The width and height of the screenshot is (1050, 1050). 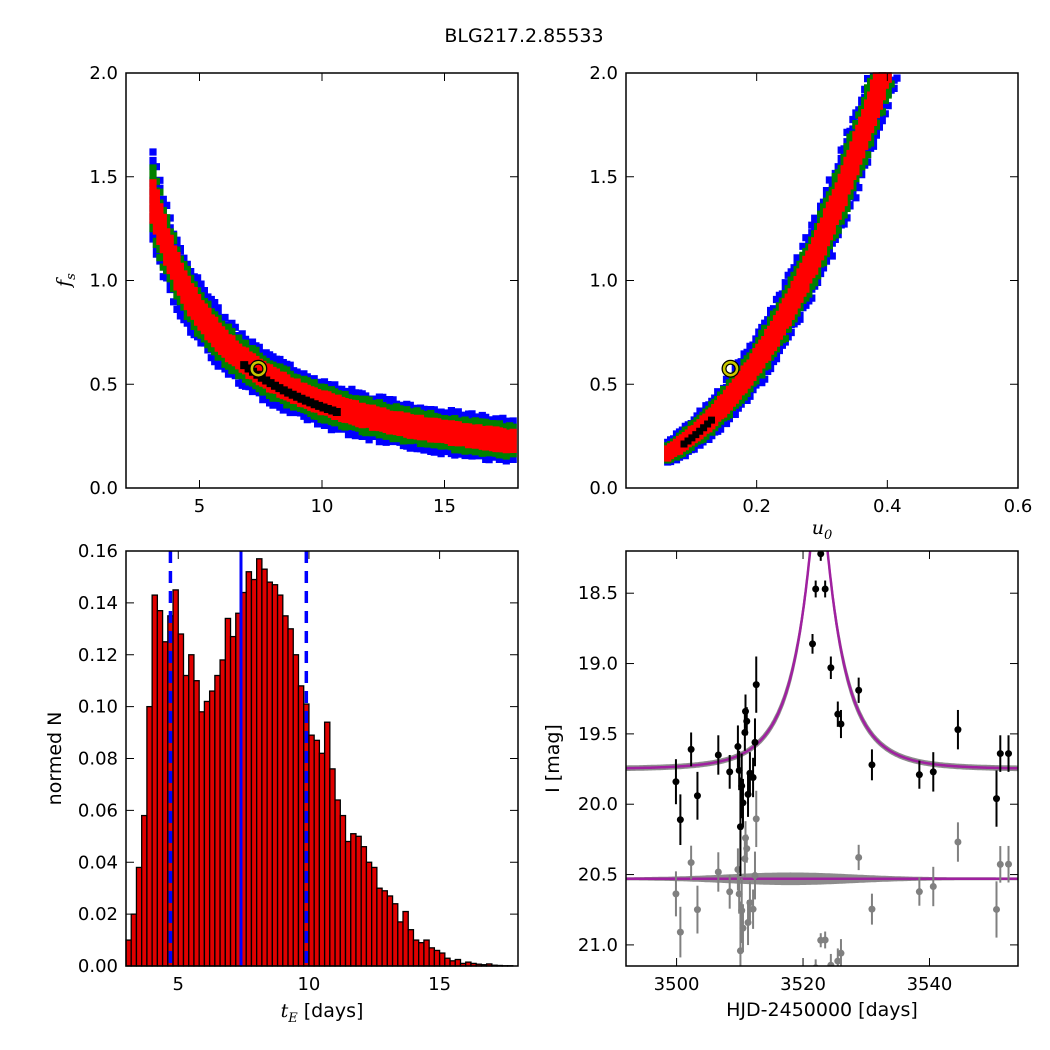 What do you see at coordinates (98, 655) in the screenshot?
I see `y-tick-label: 0.12` at bounding box center [98, 655].